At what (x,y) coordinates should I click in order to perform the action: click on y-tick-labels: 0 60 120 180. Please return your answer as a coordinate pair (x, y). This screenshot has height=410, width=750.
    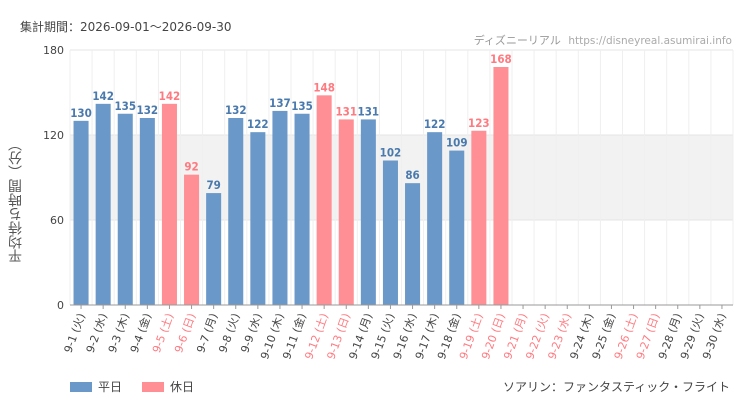
    Looking at the image, I should click on (53, 178).